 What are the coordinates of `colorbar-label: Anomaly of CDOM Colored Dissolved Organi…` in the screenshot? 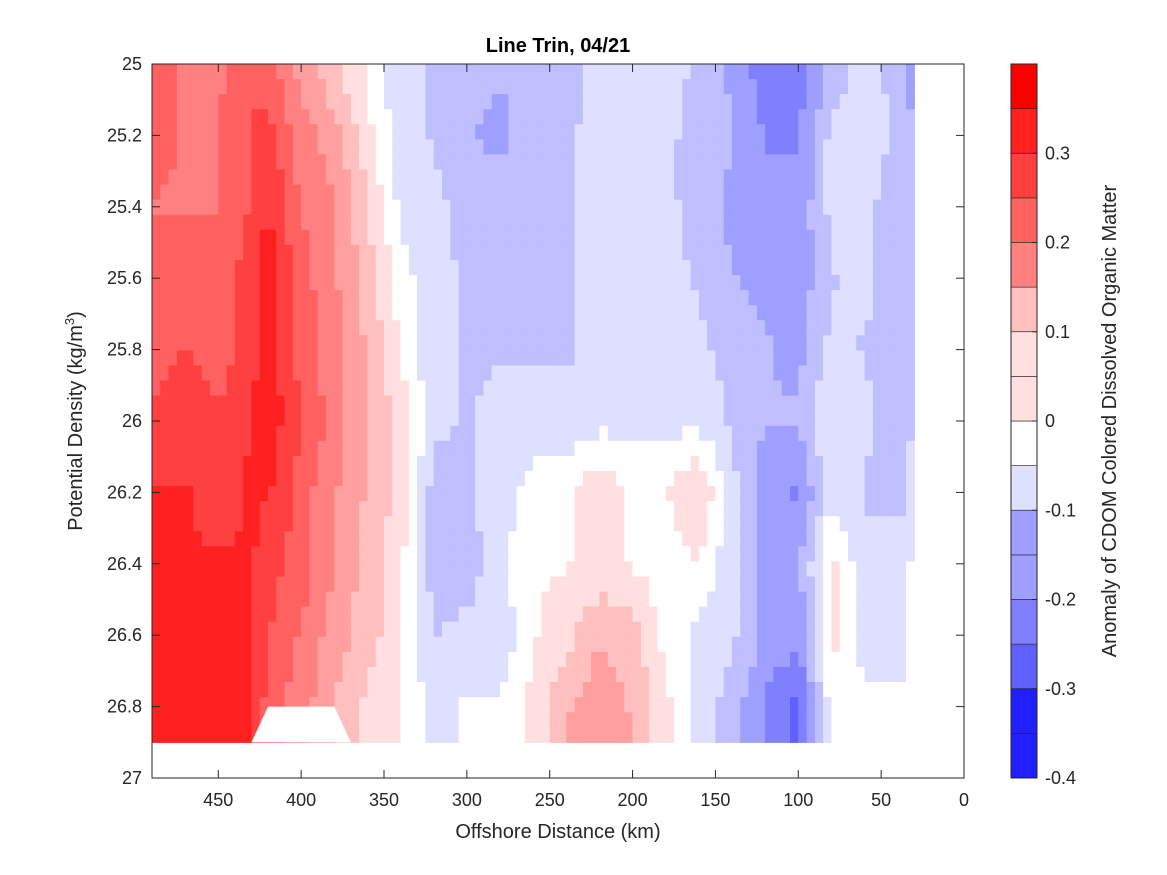 It's located at (1110, 420).